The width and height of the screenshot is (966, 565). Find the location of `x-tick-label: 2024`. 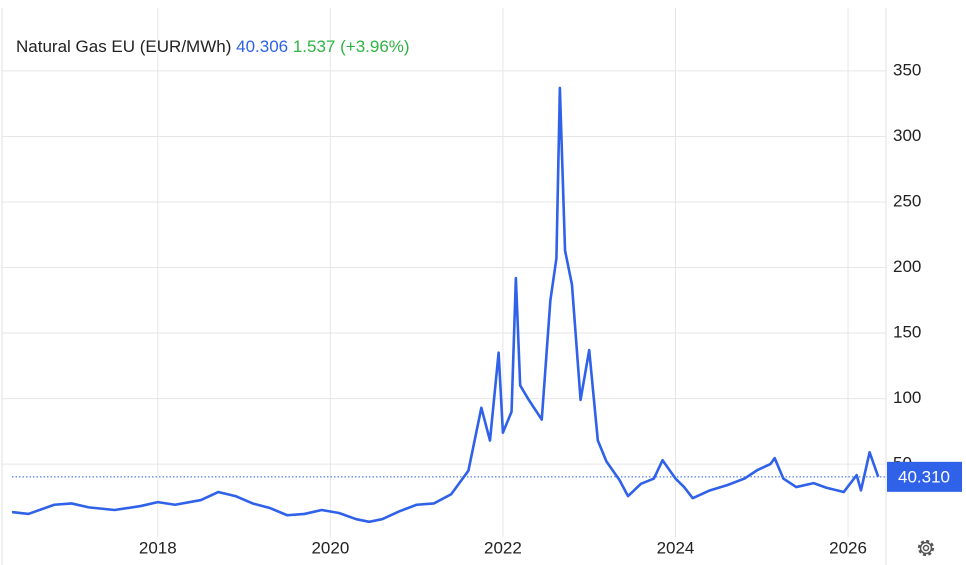

x-tick-label: 2024 is located at coordinates (676, 547).